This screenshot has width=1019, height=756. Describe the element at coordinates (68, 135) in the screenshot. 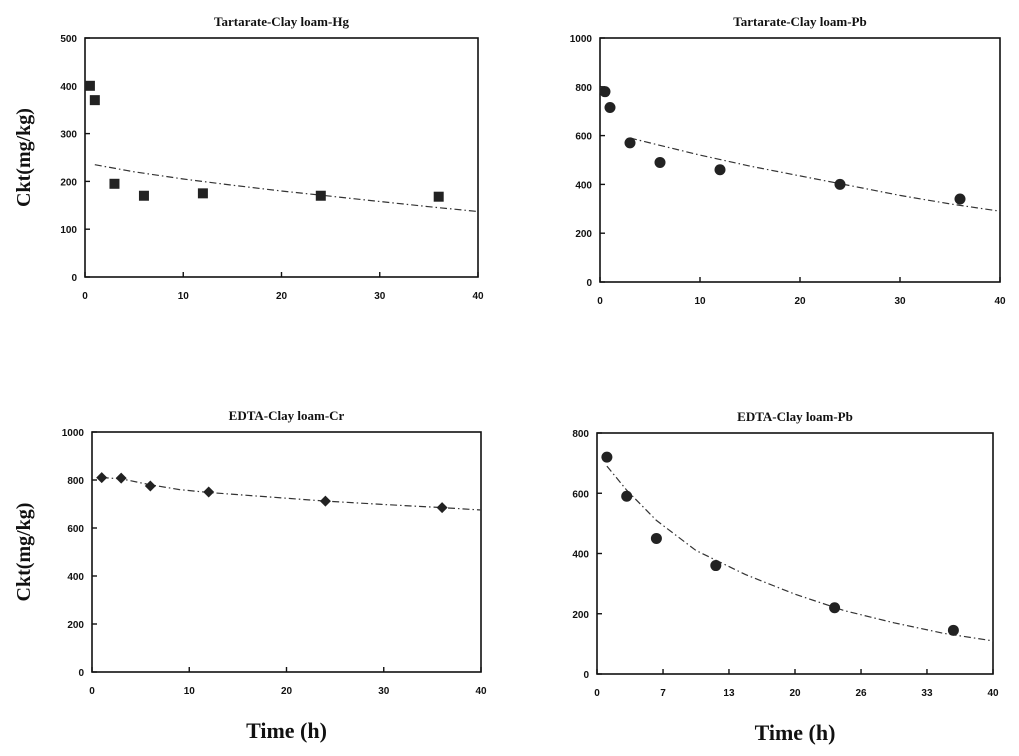

I see `y-tick-label: 300` at that location.